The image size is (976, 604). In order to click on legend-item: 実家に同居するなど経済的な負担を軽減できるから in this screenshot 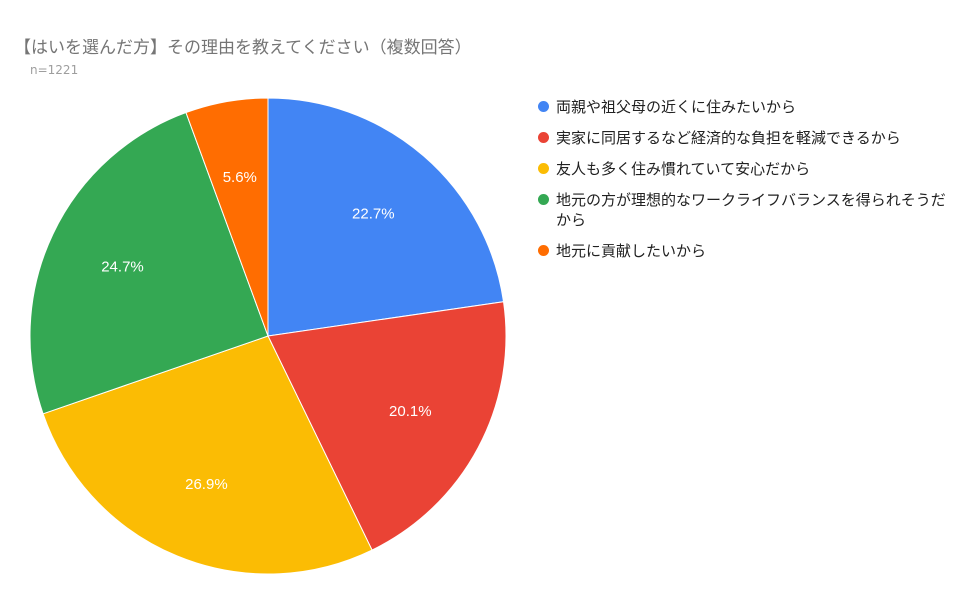, I will do `click(746, 138)`.